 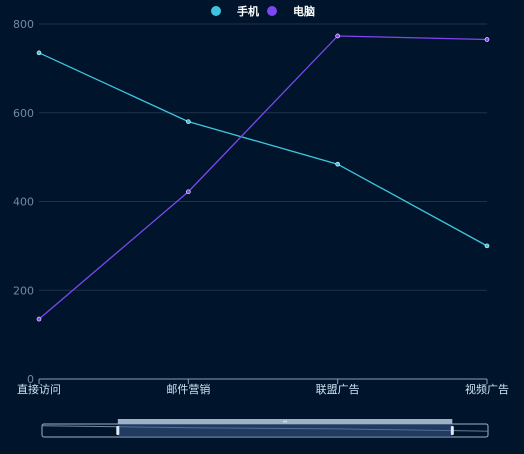 I want to click on x-tick-label: 联盟广告, so click(x=338, y=389).